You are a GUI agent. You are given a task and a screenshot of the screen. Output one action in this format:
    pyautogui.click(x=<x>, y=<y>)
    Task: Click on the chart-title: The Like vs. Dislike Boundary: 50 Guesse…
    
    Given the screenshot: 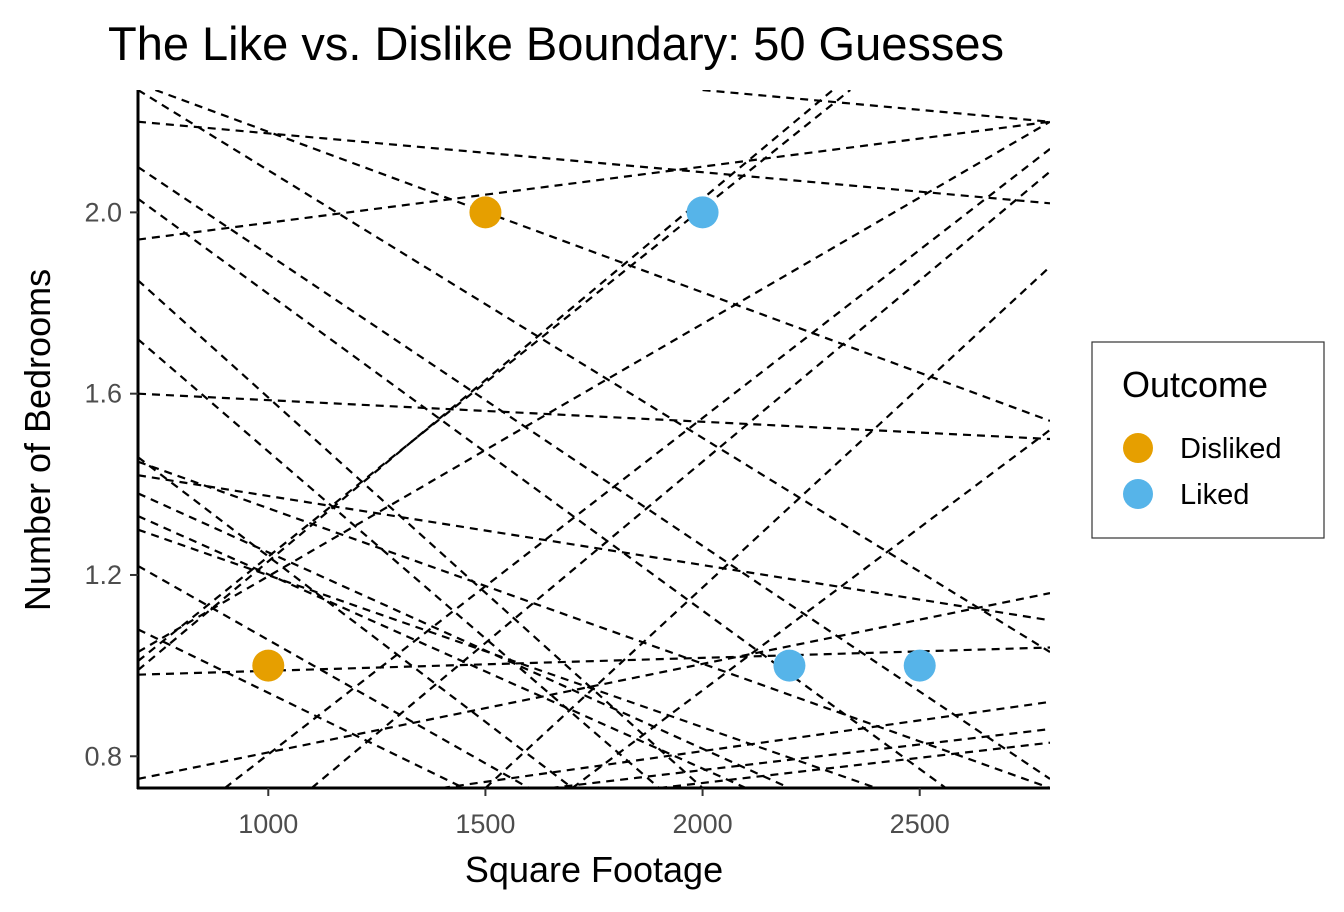 What is the action you would take?
    pyautogui.click(x=556, y=43)
    